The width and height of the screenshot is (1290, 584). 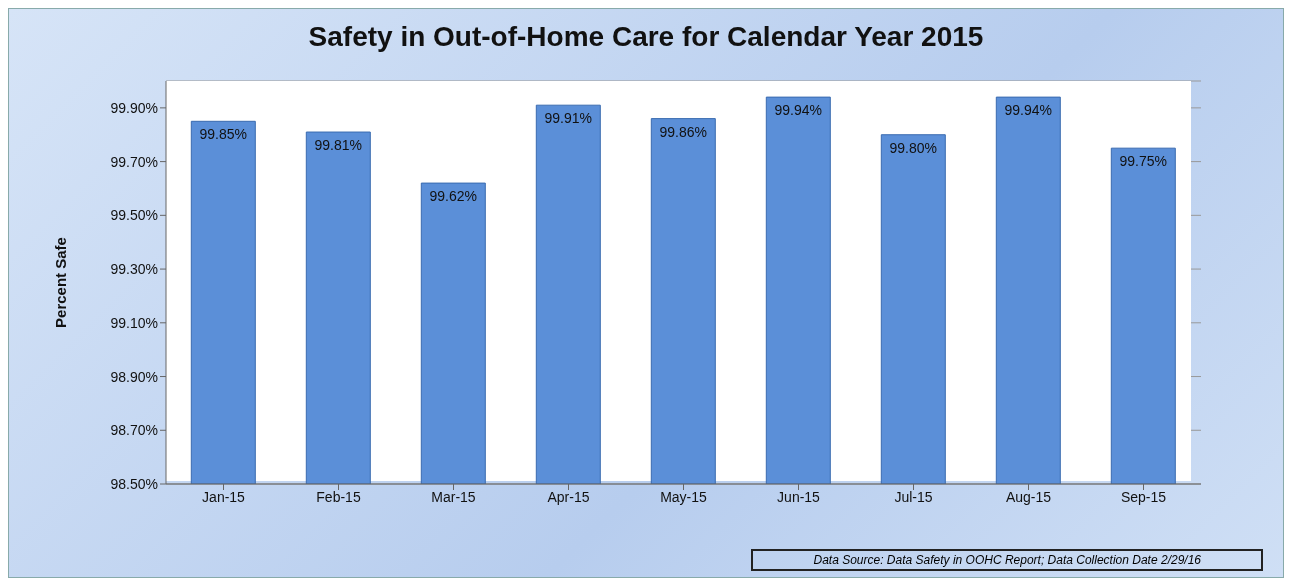 I want to click on data-label: 99.91%, so click(x=568, y=118).